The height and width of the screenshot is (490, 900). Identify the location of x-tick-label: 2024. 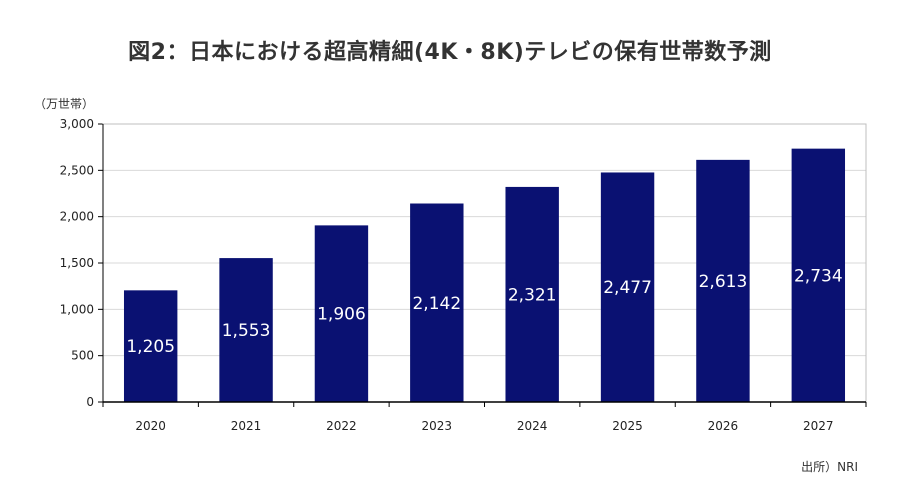
(532, 426).